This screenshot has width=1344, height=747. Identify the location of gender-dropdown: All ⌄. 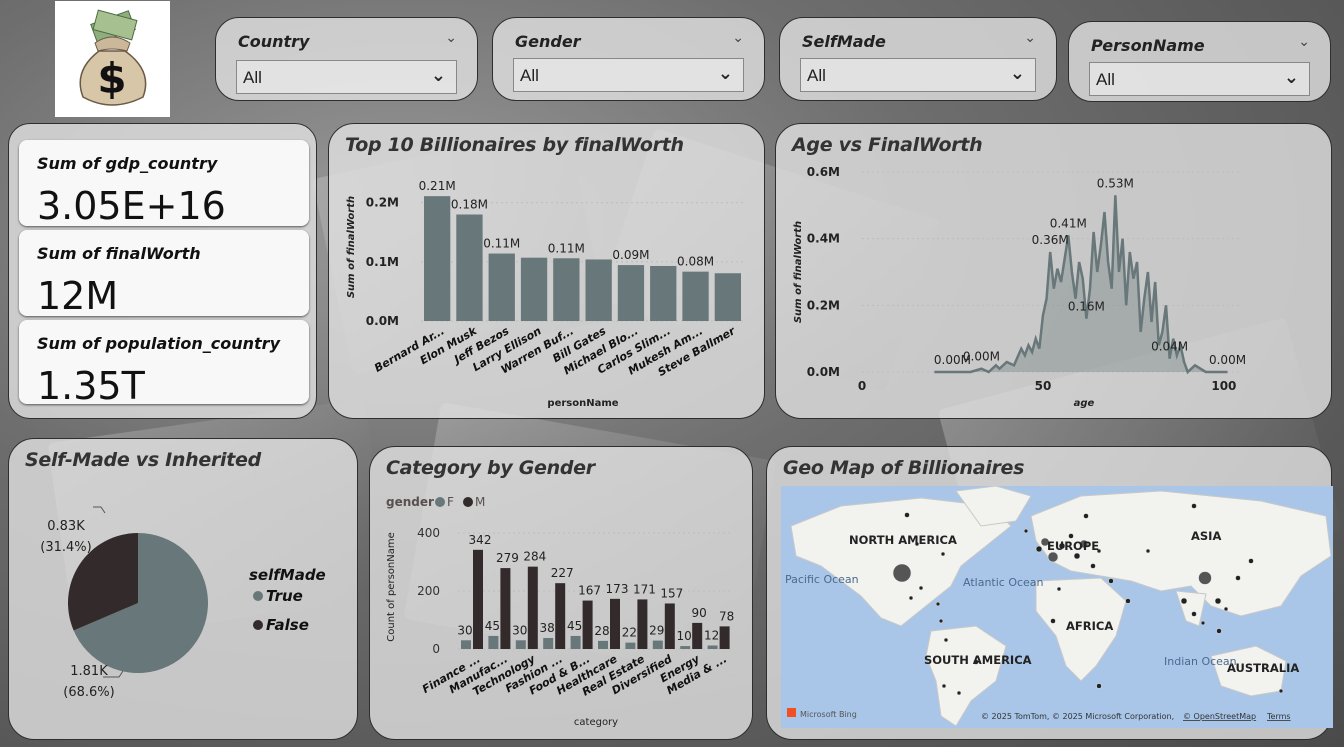
(628, 75).